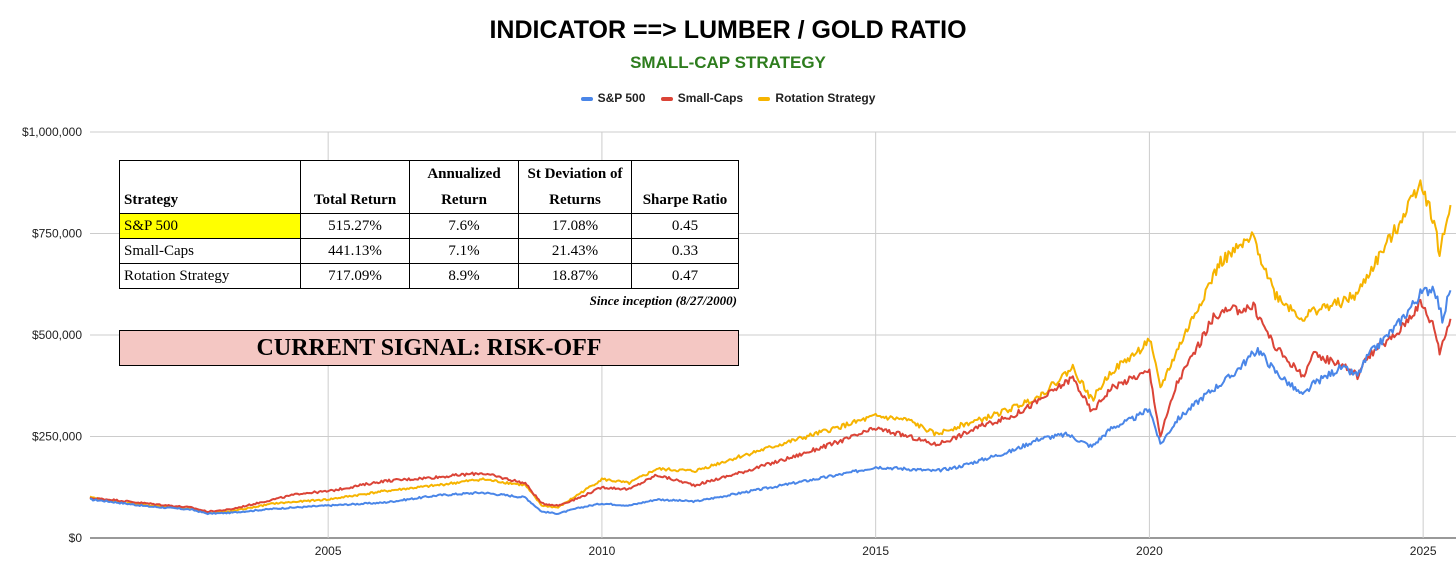 This screenshot has height=576, width=1456. What do you see at coordinates (663, 300) in the screenshot?
I see `inception-note: Since inception (8/27/2000)` at bounding box center [663, 300].